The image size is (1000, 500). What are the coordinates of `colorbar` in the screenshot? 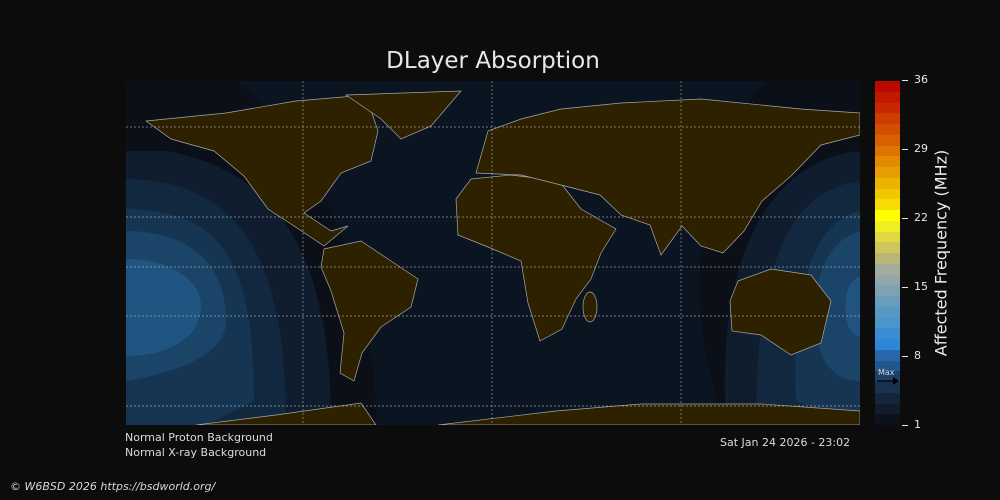 It's located at (887, 253).